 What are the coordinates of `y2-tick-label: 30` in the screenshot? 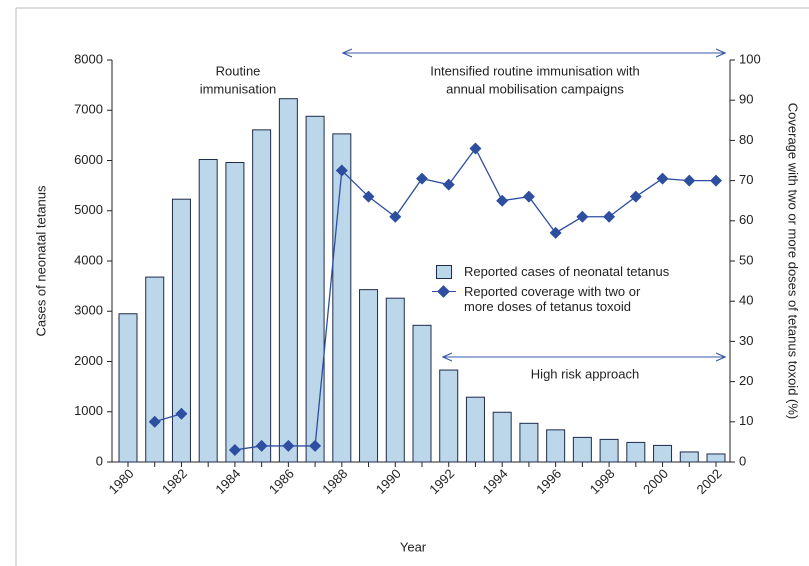 It's located at (746, 340).